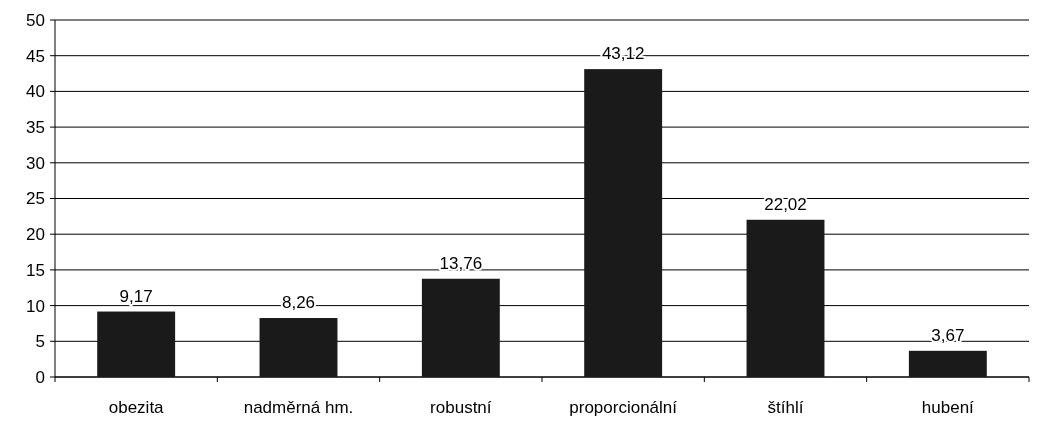 Image resolution: width=1037 pixels, height=421 pixels. I want to click on data-label: 9,17, so click(136, 296).